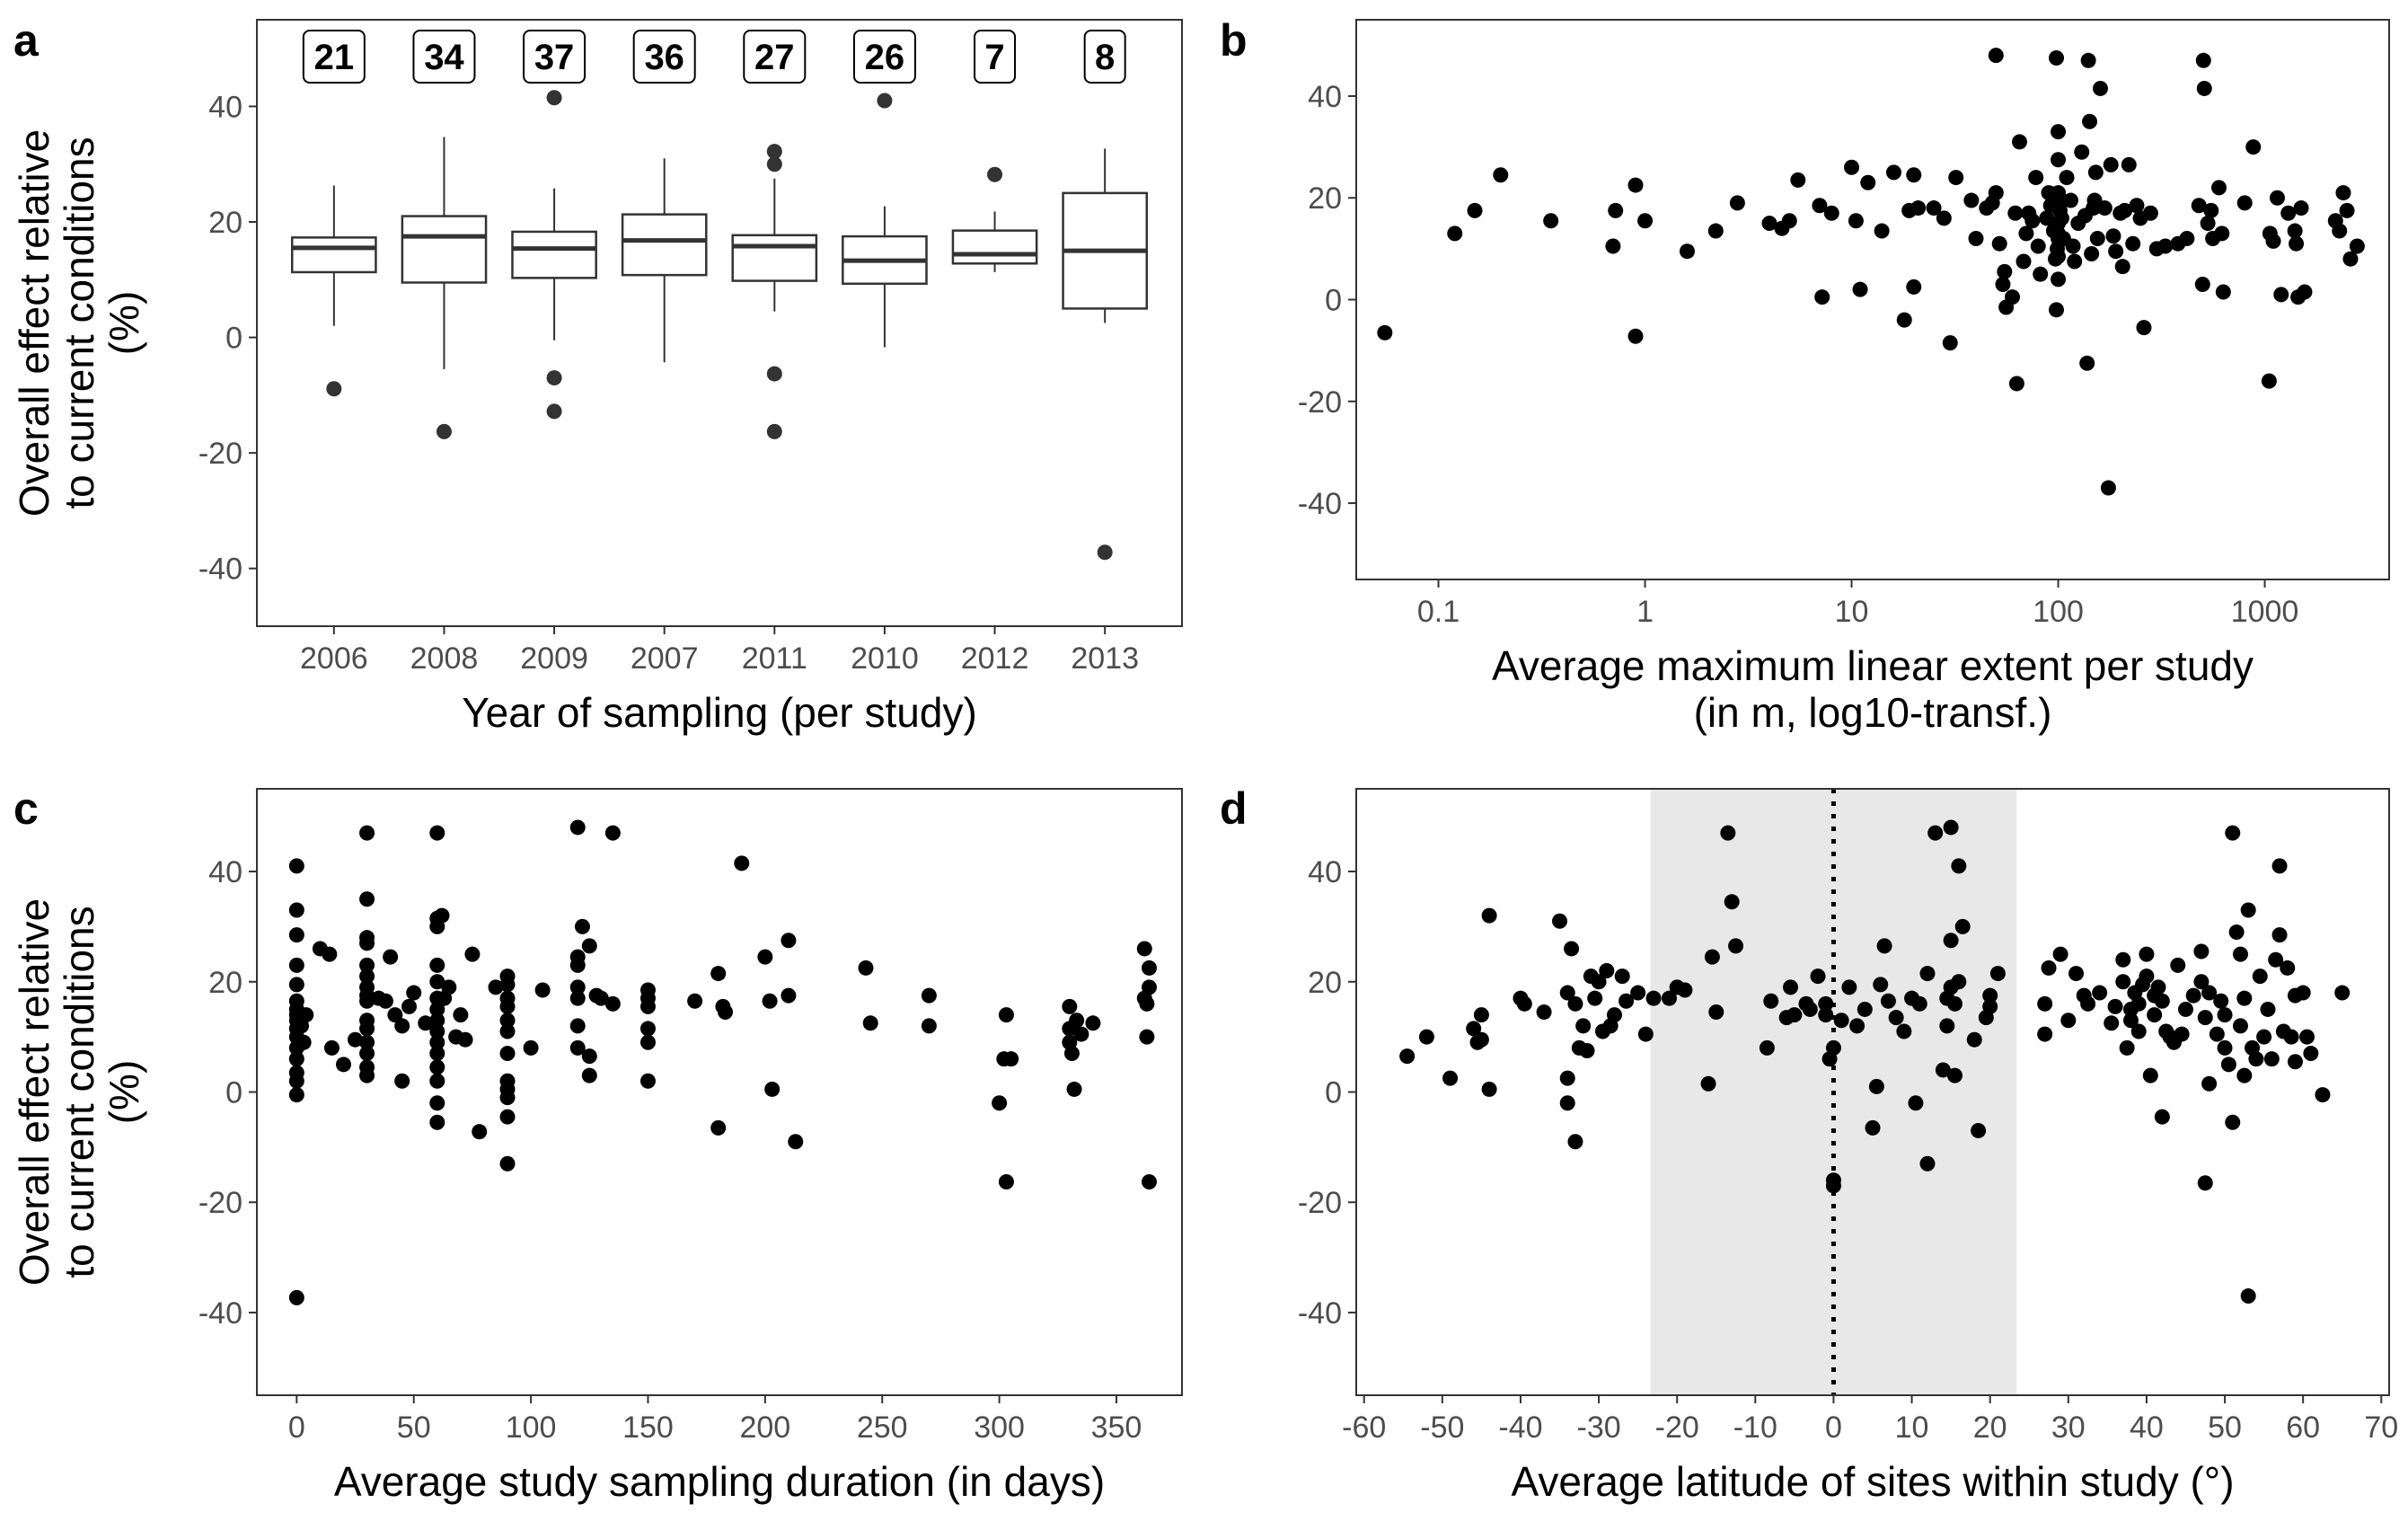 This screenshot has height=1530, width=2408. Describe the element at coordinates (885, 189) in the screenshot. I see `box-2010: 26` at that location.